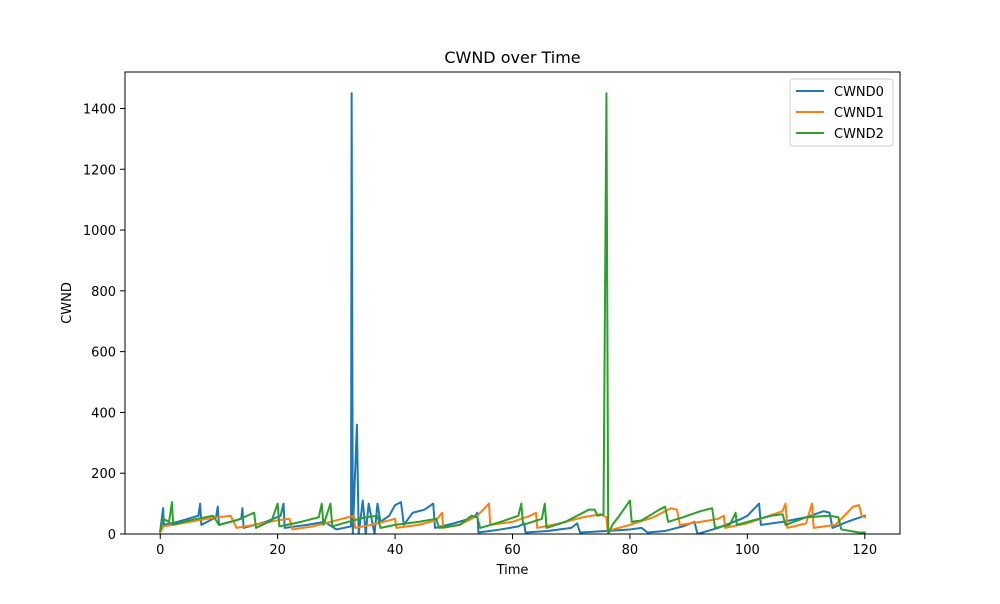 The width and height of the screenshot is (1000, 604). Describe the element at coordinates (112, 535) in the screenshot. I see `y-tick-label: 0` at that location.